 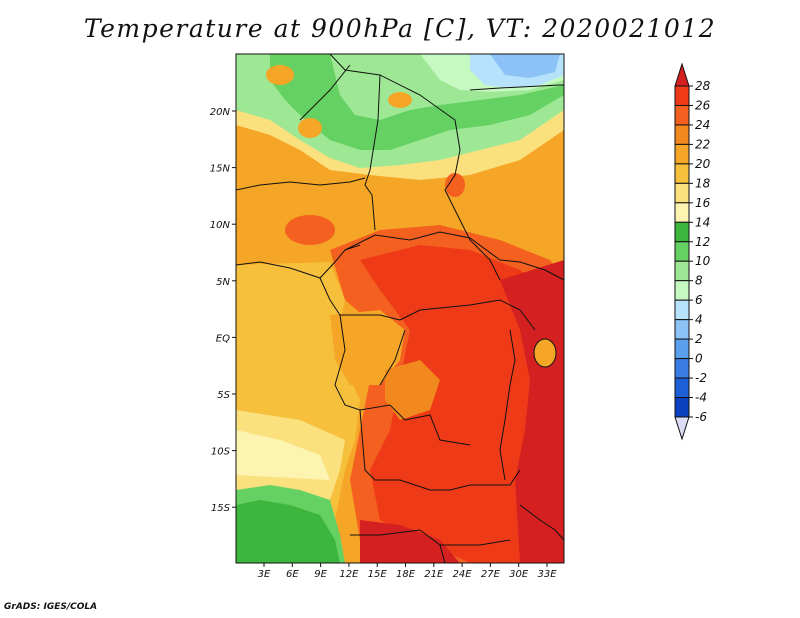 What do you see at coordinates (682, 74) in the screenshot?
I see `colorbar-top-arrow` at bounding box center [682, 74].